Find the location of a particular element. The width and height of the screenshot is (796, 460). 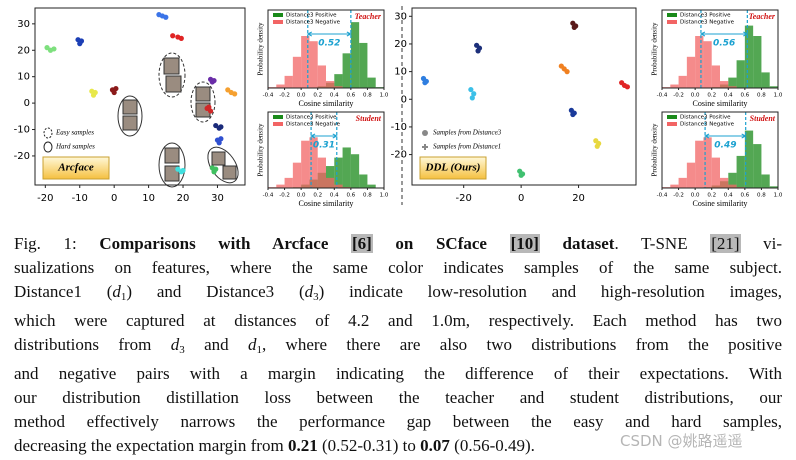

caption-text: 0.07 is located at coordinates (435, 445).